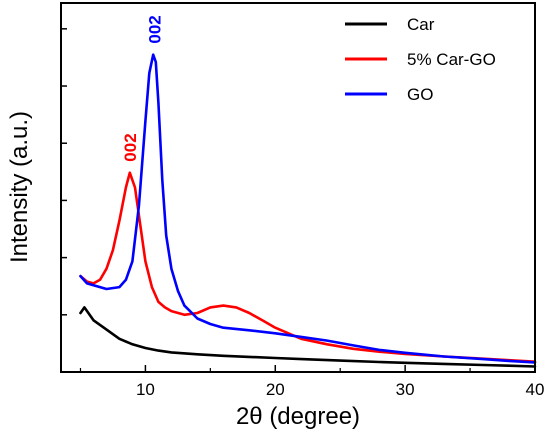  What do you see at coordinates (19, 187) in the screenshot?
I see `y-axis-title: Intensity (a.u.)` at bounding box center [19, 187].